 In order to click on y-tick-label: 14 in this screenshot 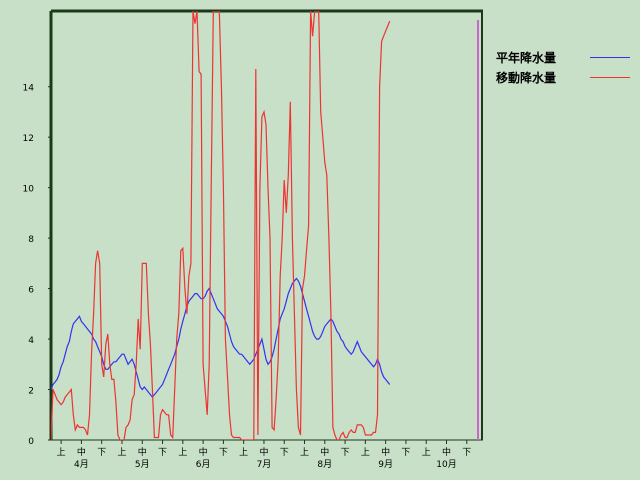, I will do `click(29, 89)`.